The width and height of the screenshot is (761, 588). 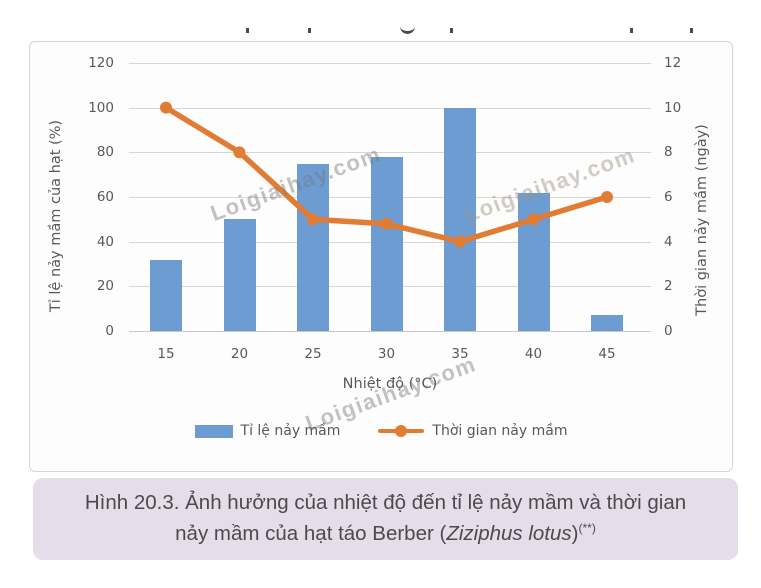 What do you see at coordinates (386, 354) in the screenshot?
I see `x-axis-tick: 30` at bounding box center [386, 354].